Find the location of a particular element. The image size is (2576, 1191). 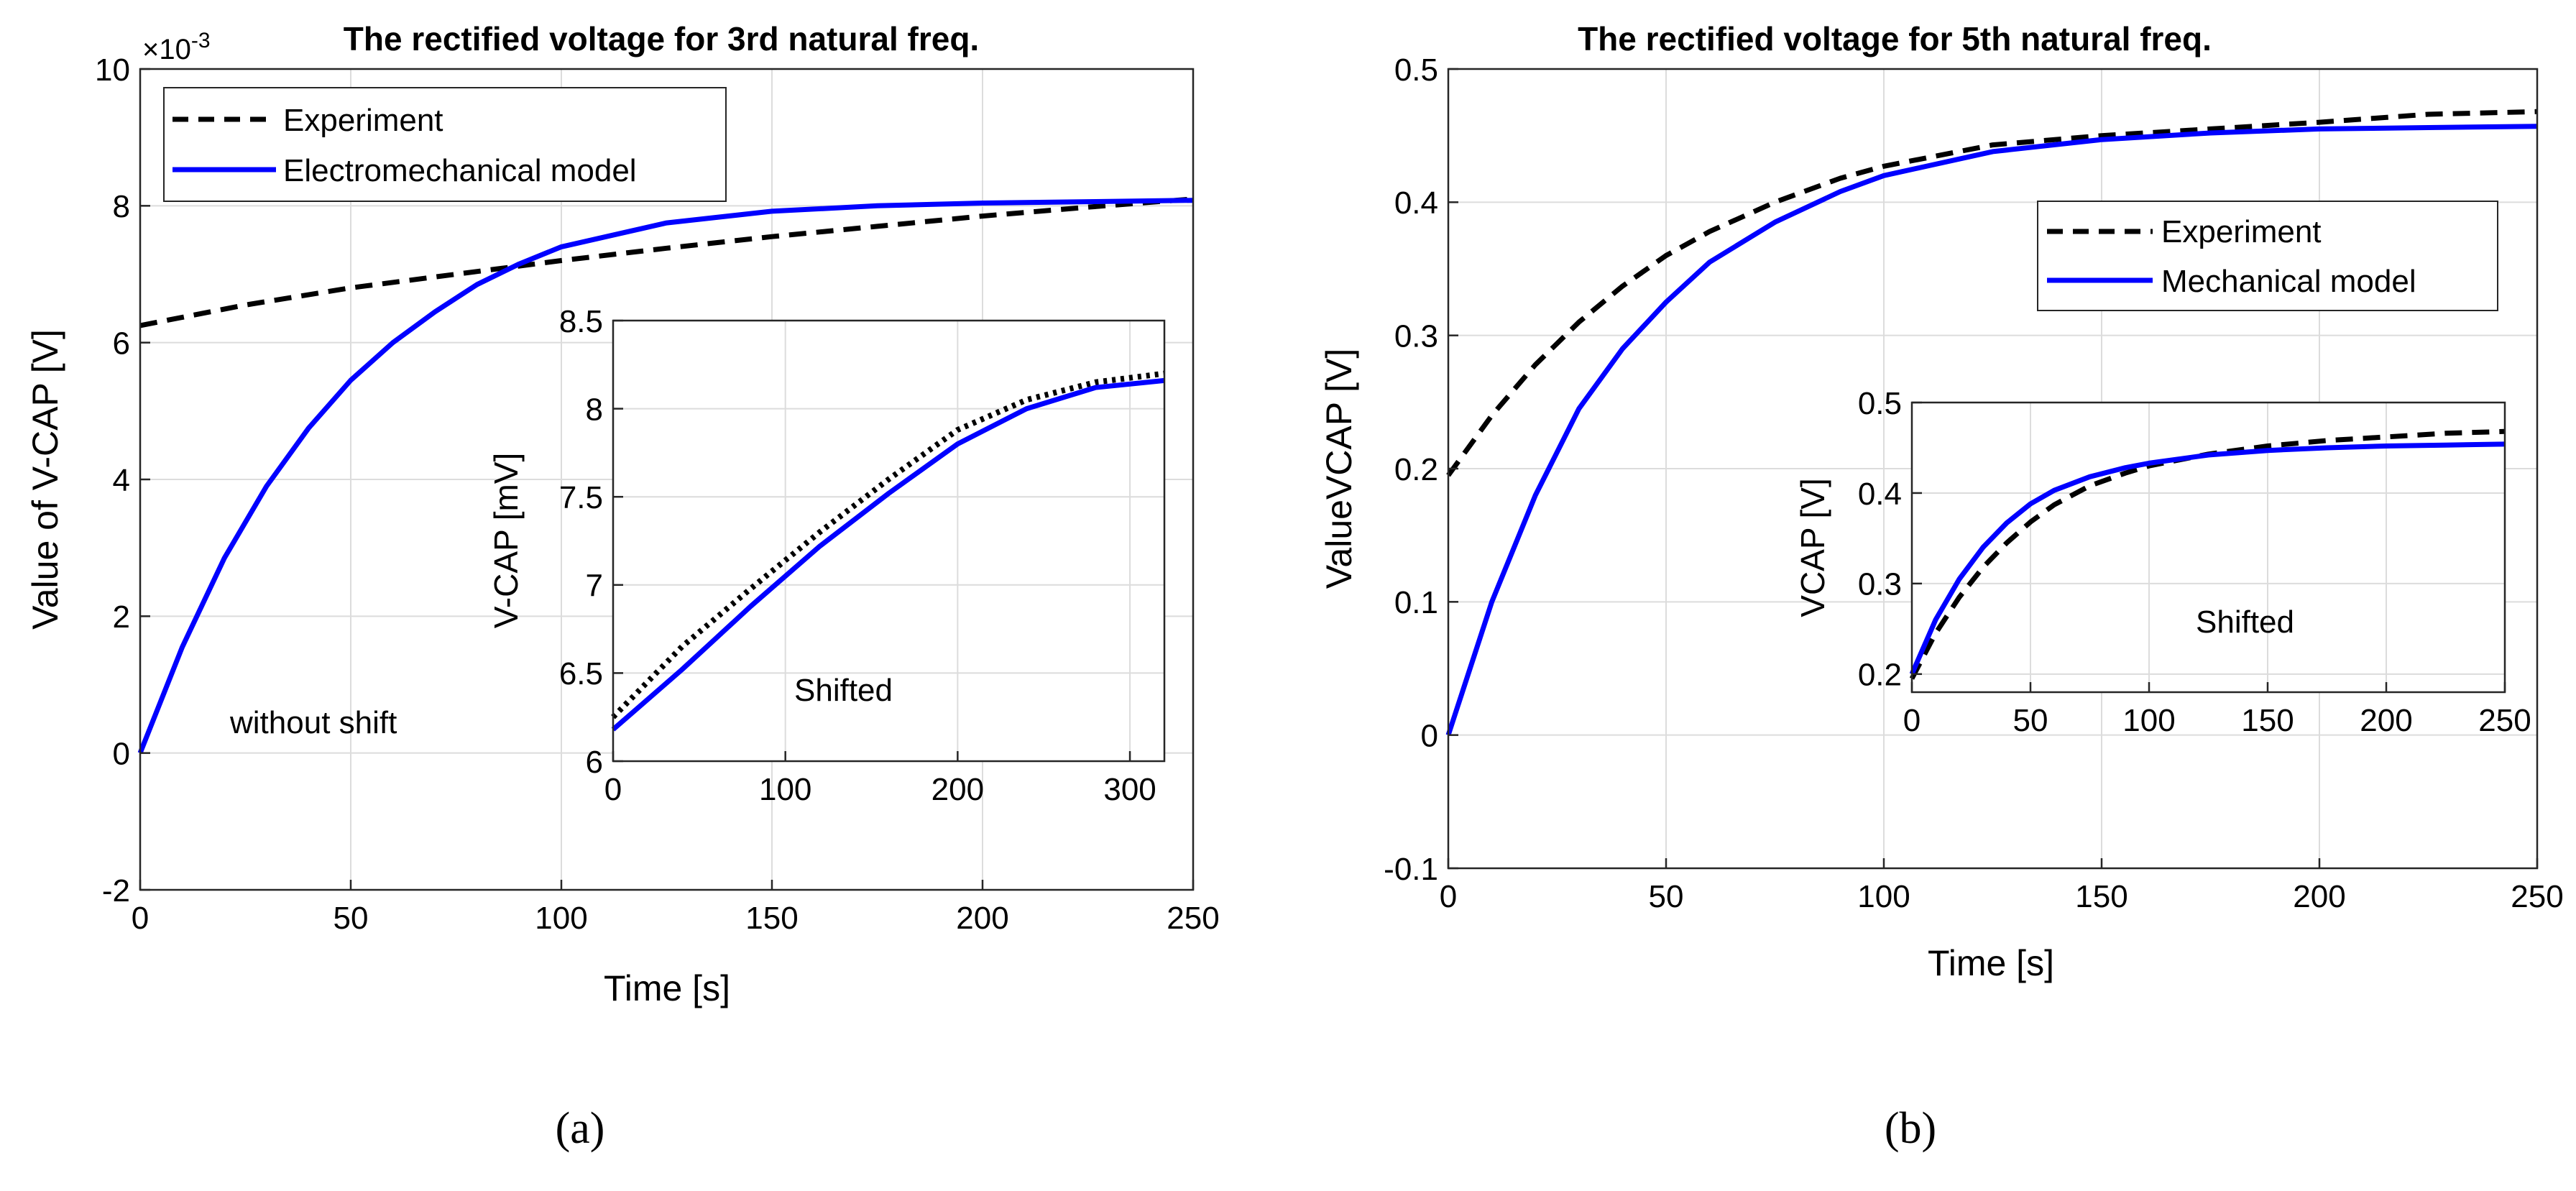

chart-b-ytick-label: 0.5 is located at coordinates (1416, 70).